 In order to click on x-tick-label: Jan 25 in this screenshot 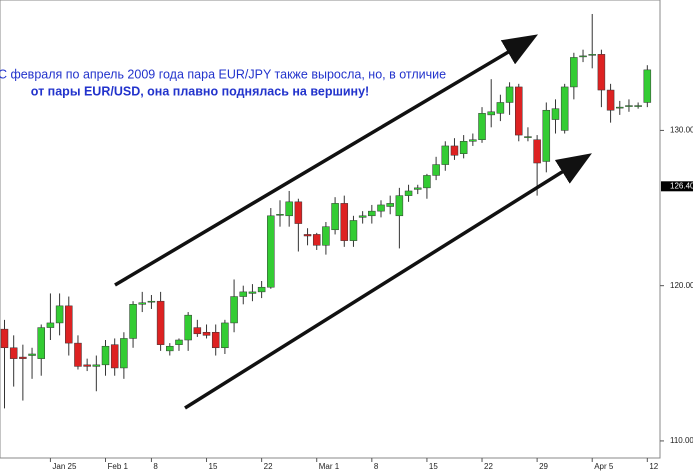, I will do `click(64, 466)`.